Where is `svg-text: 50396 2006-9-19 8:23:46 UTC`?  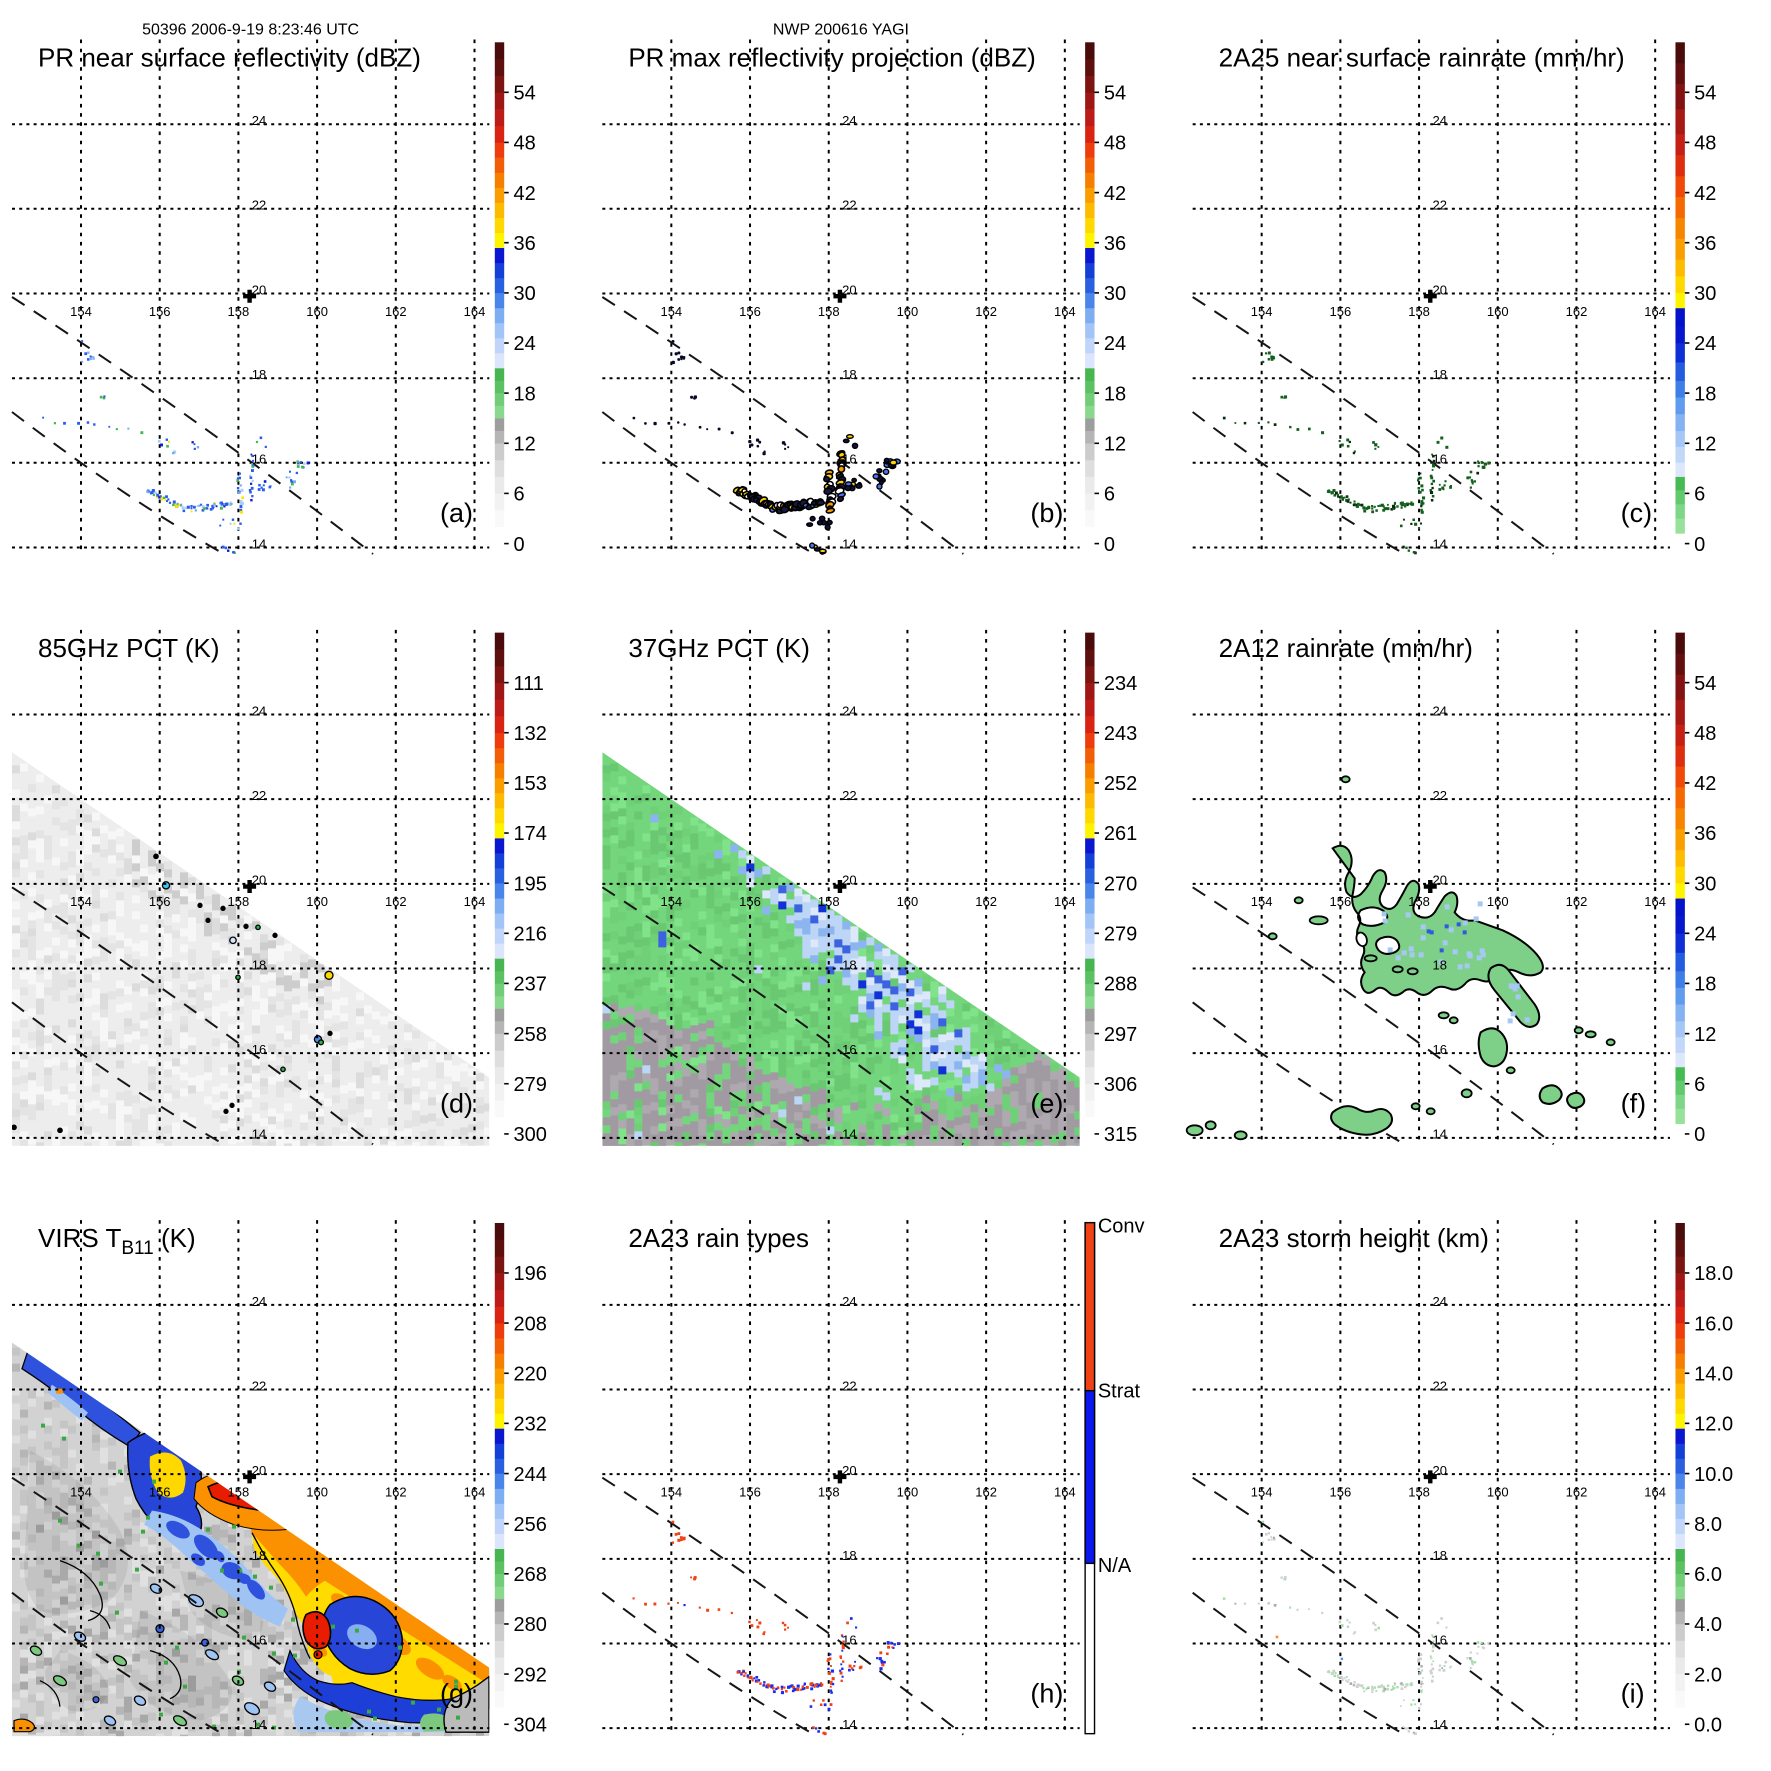
svg-text: 50396 2006-9-19 8:23:46 UTC is located at coordinates (250, 30).